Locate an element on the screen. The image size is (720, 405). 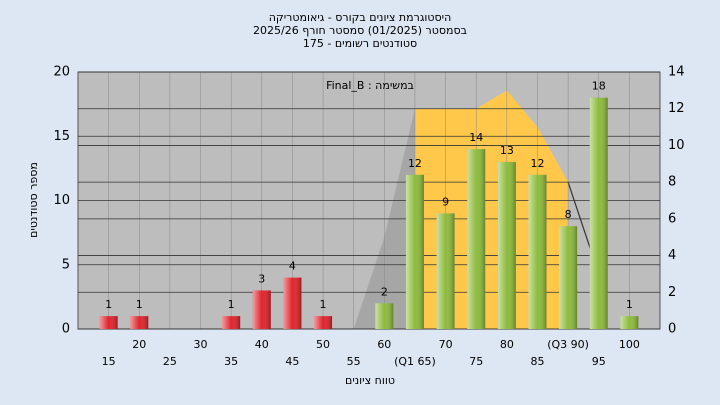
data-label: 18 is located at coordinates (599, 86).